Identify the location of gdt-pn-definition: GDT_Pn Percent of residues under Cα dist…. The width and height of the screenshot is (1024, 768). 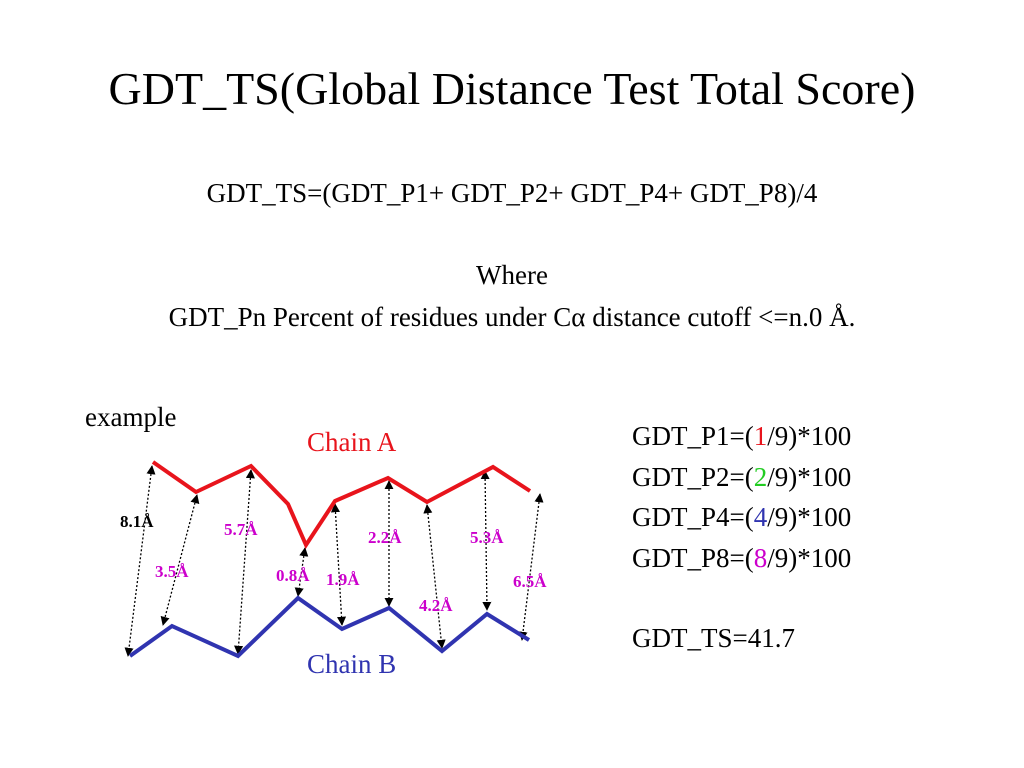
(512, 317).